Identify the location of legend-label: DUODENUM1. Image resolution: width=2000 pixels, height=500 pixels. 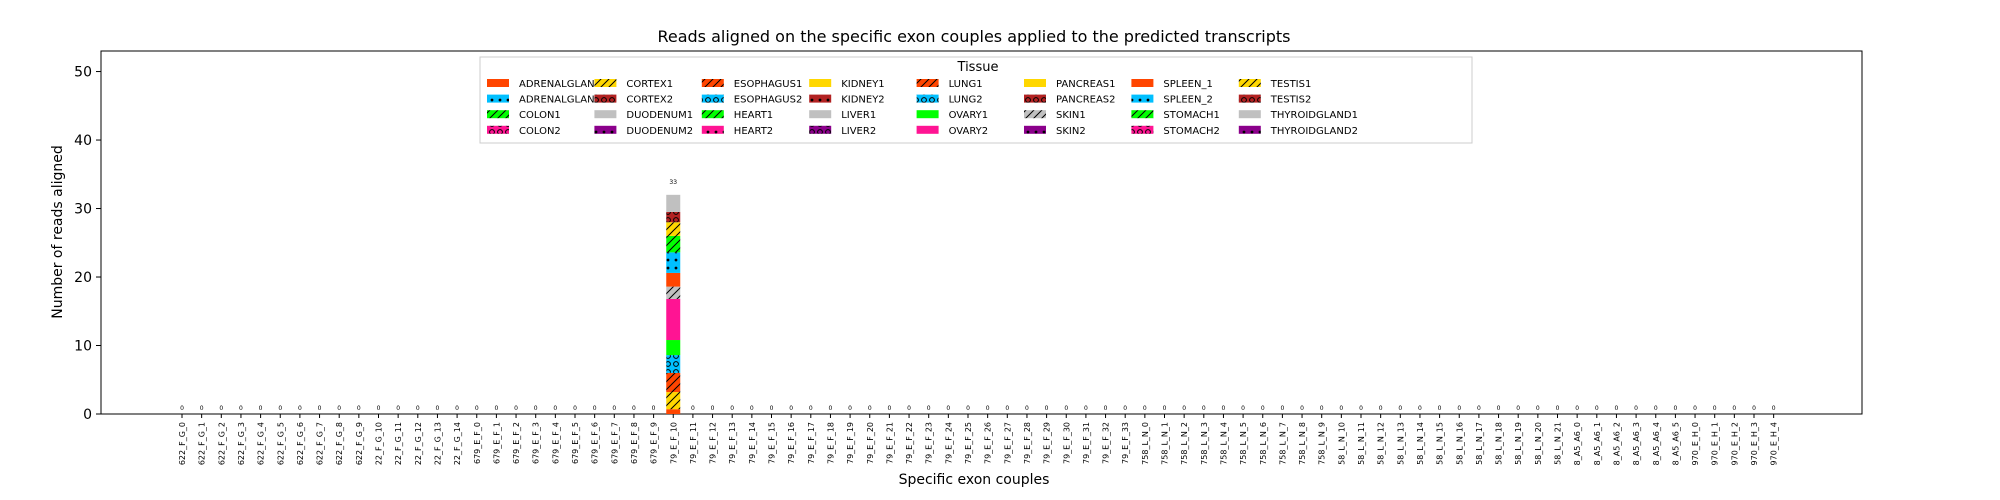
(659, 115).